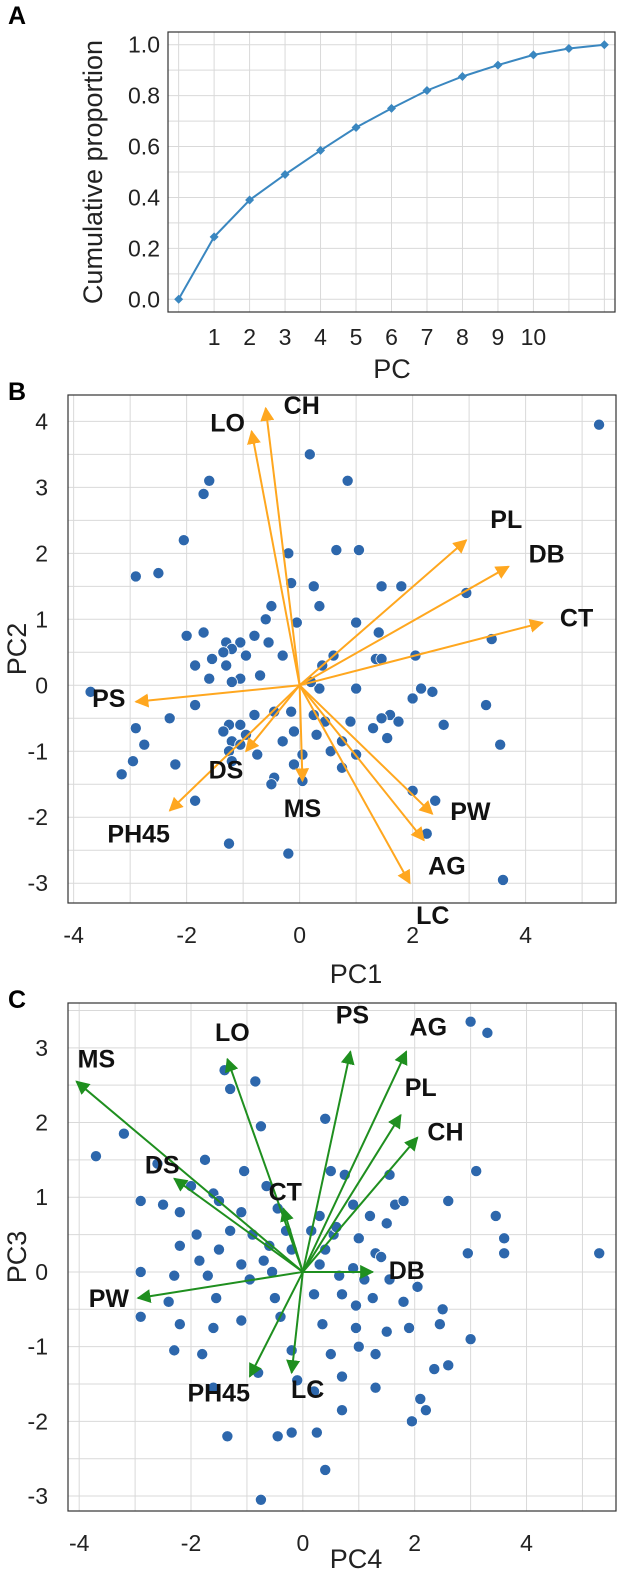 The width and height of the screenshot is (626, 1573). Describe the element at coordinates (377, 337) in the screenshot. I see `panel-a-xticks: 1 2 3 4 5 6 7 8 9 10` at that location.